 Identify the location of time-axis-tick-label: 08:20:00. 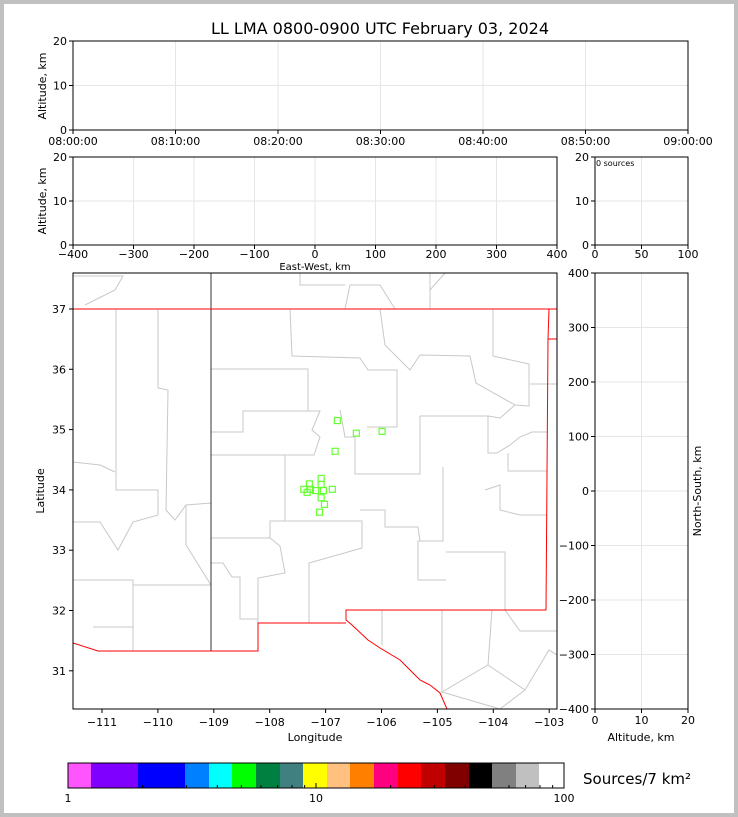
(277, 141).